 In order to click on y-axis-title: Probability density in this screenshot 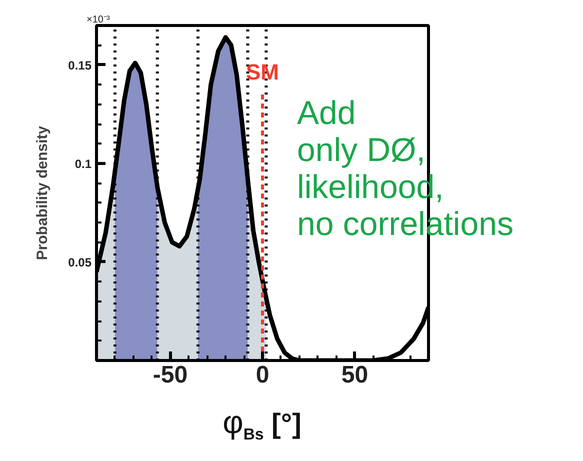, I will do `click(43, 192)`.